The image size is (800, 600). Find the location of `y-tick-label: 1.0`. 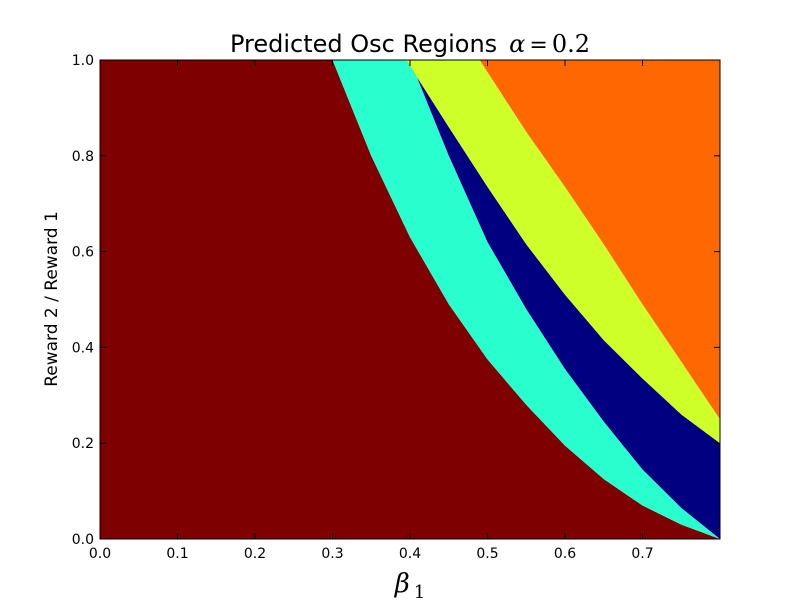

y-tick-label: 1.0 is located at coordinates (83, 61).